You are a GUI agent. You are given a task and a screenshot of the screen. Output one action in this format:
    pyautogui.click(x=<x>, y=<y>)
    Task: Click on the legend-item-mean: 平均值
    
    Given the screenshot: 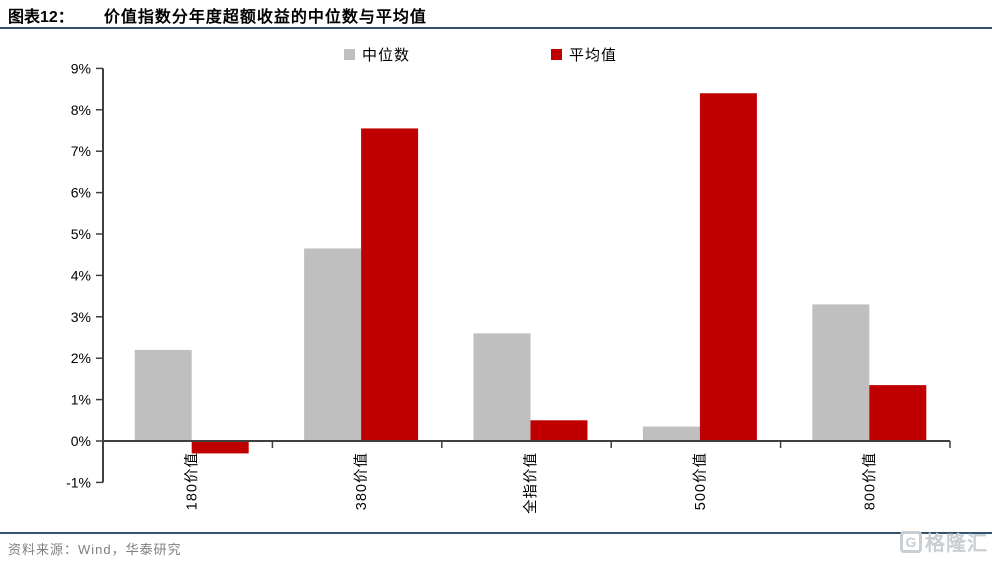 What is the action you would take?
    pyautogui.click(x=584, y=54)
    